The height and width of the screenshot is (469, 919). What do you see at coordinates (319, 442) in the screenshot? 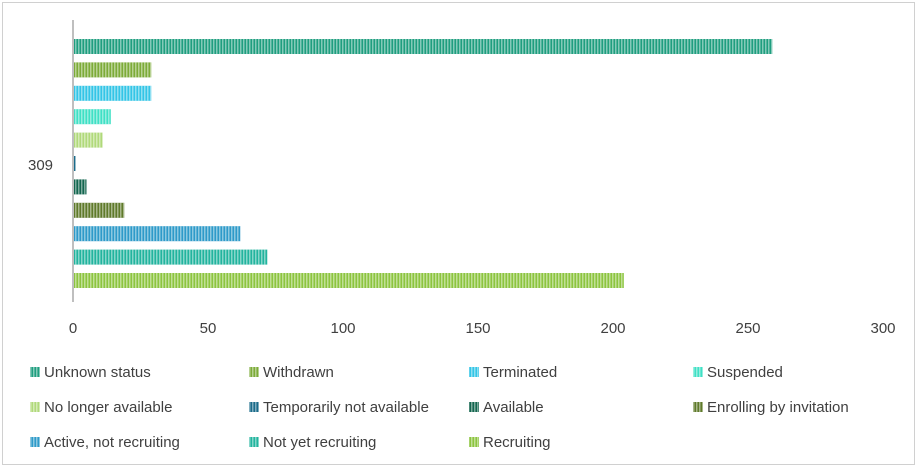
I see `legend-label: Not yet recruiting` at bounding box center [319, 442].